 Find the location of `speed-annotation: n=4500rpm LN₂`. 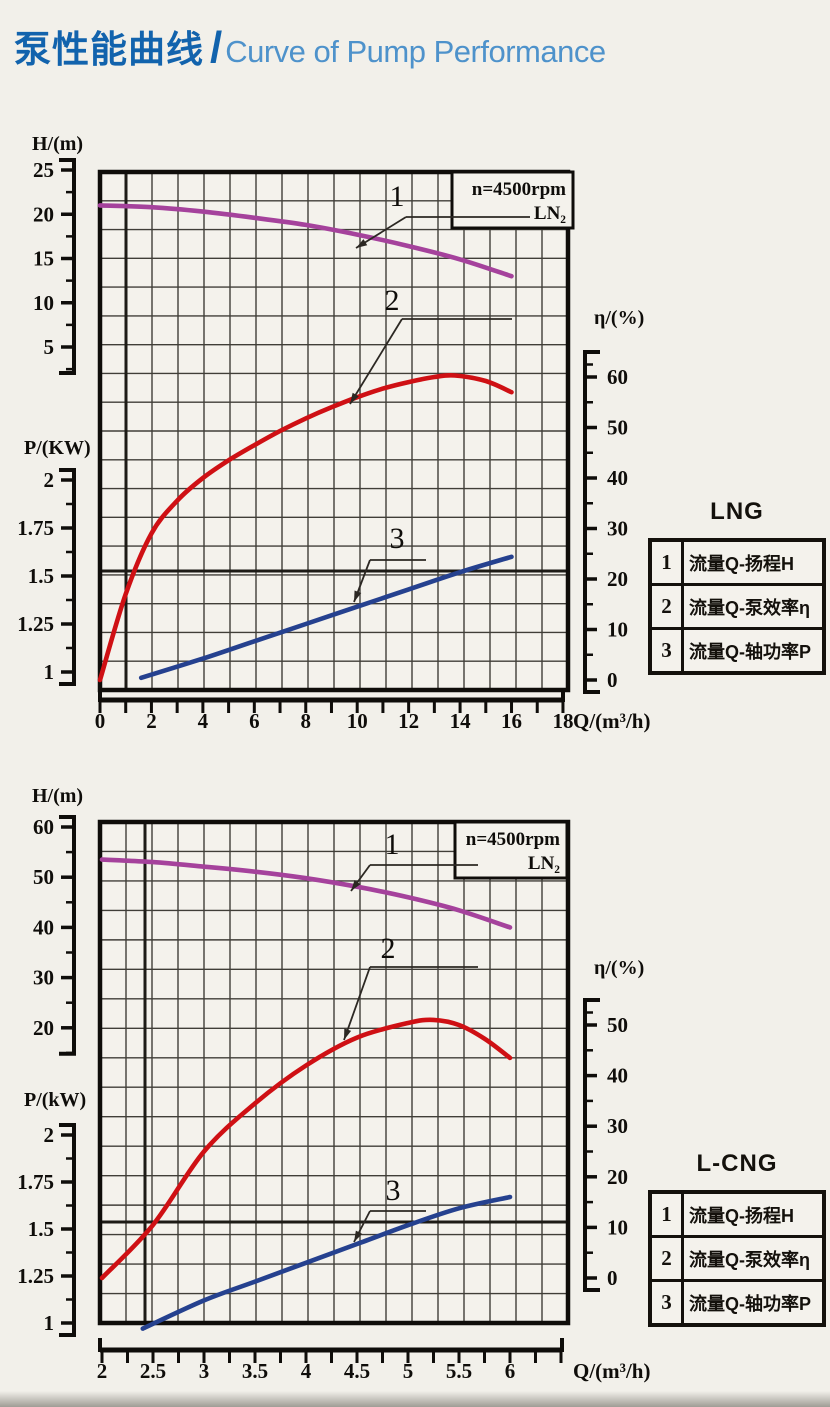

speed-annotation: n=4500rpm LN₂ is located at coordinates (511, 850).